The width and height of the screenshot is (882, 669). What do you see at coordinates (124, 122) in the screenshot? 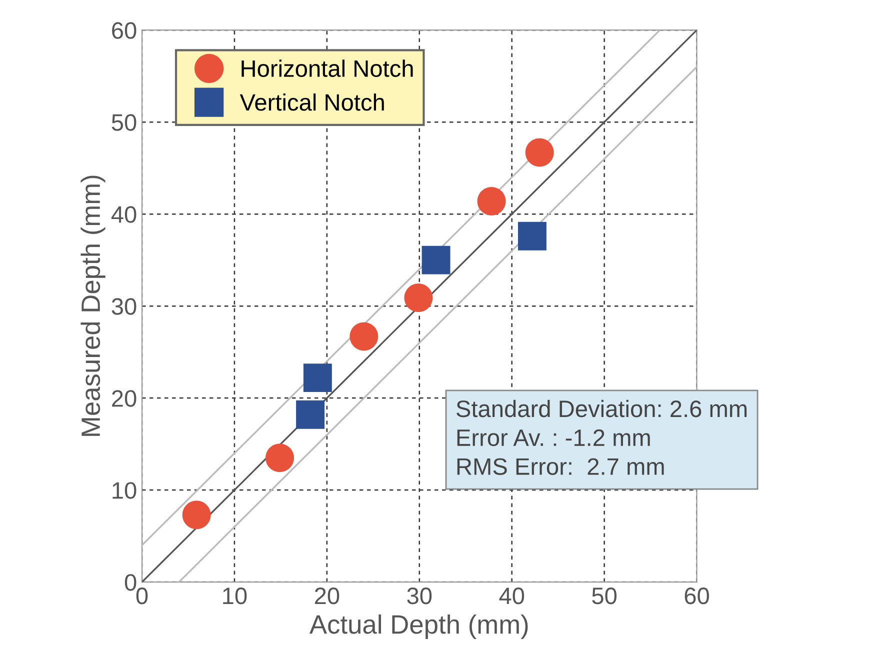
I see `y-tick-label: 50` at bounding box center [124, 122].